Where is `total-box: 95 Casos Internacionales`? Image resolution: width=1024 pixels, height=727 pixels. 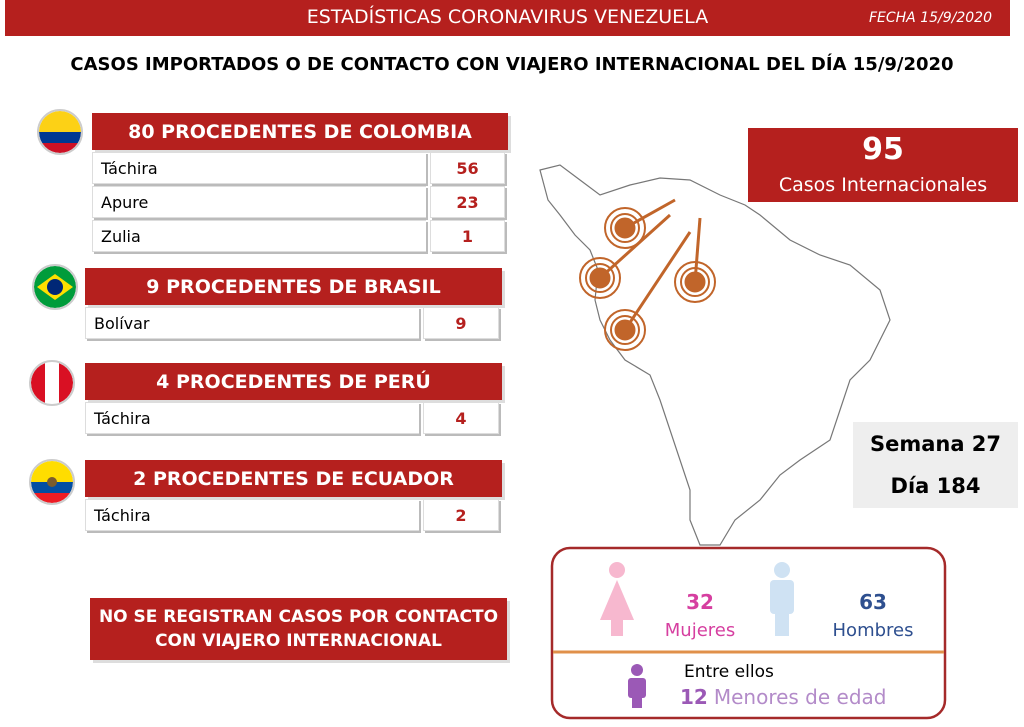
total-box: 95 Casos Internacionales is located at coordinates (883, 165).